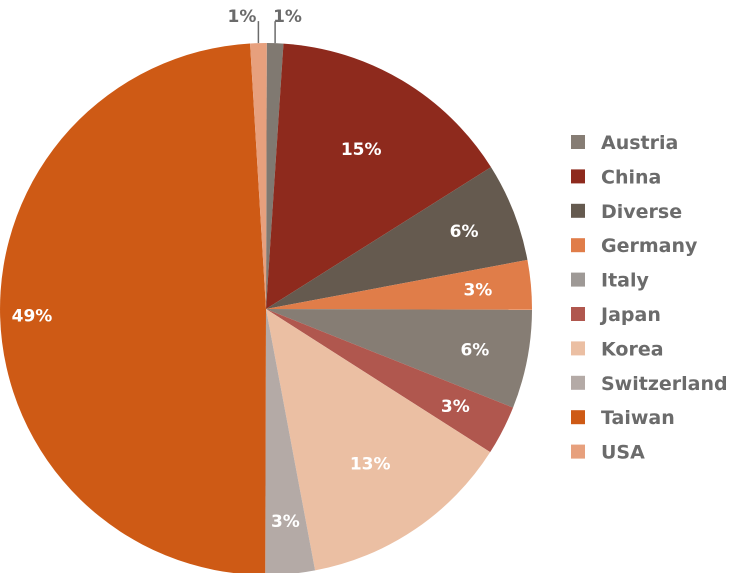  Describe the element at coordinates (641, 212) in the screenshot. I see `legend-label-diverse-2: Diverse` at that location.